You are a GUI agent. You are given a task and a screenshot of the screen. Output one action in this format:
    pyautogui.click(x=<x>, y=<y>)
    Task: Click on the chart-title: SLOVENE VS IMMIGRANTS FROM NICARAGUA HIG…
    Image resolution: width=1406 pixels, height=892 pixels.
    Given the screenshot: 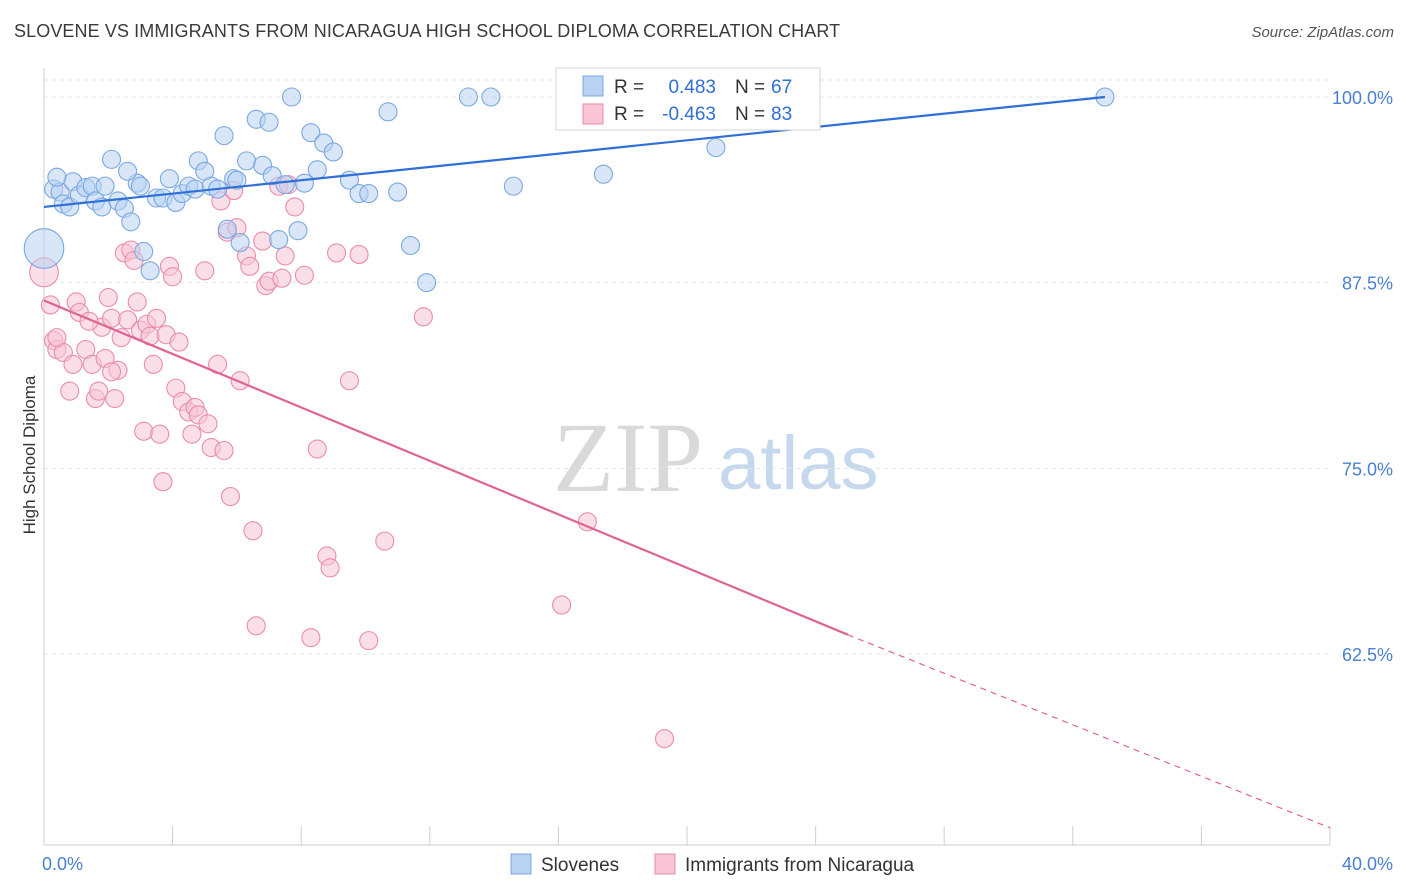 What is the action you would take?
    pyautogui.click(x=427, y=31)
    